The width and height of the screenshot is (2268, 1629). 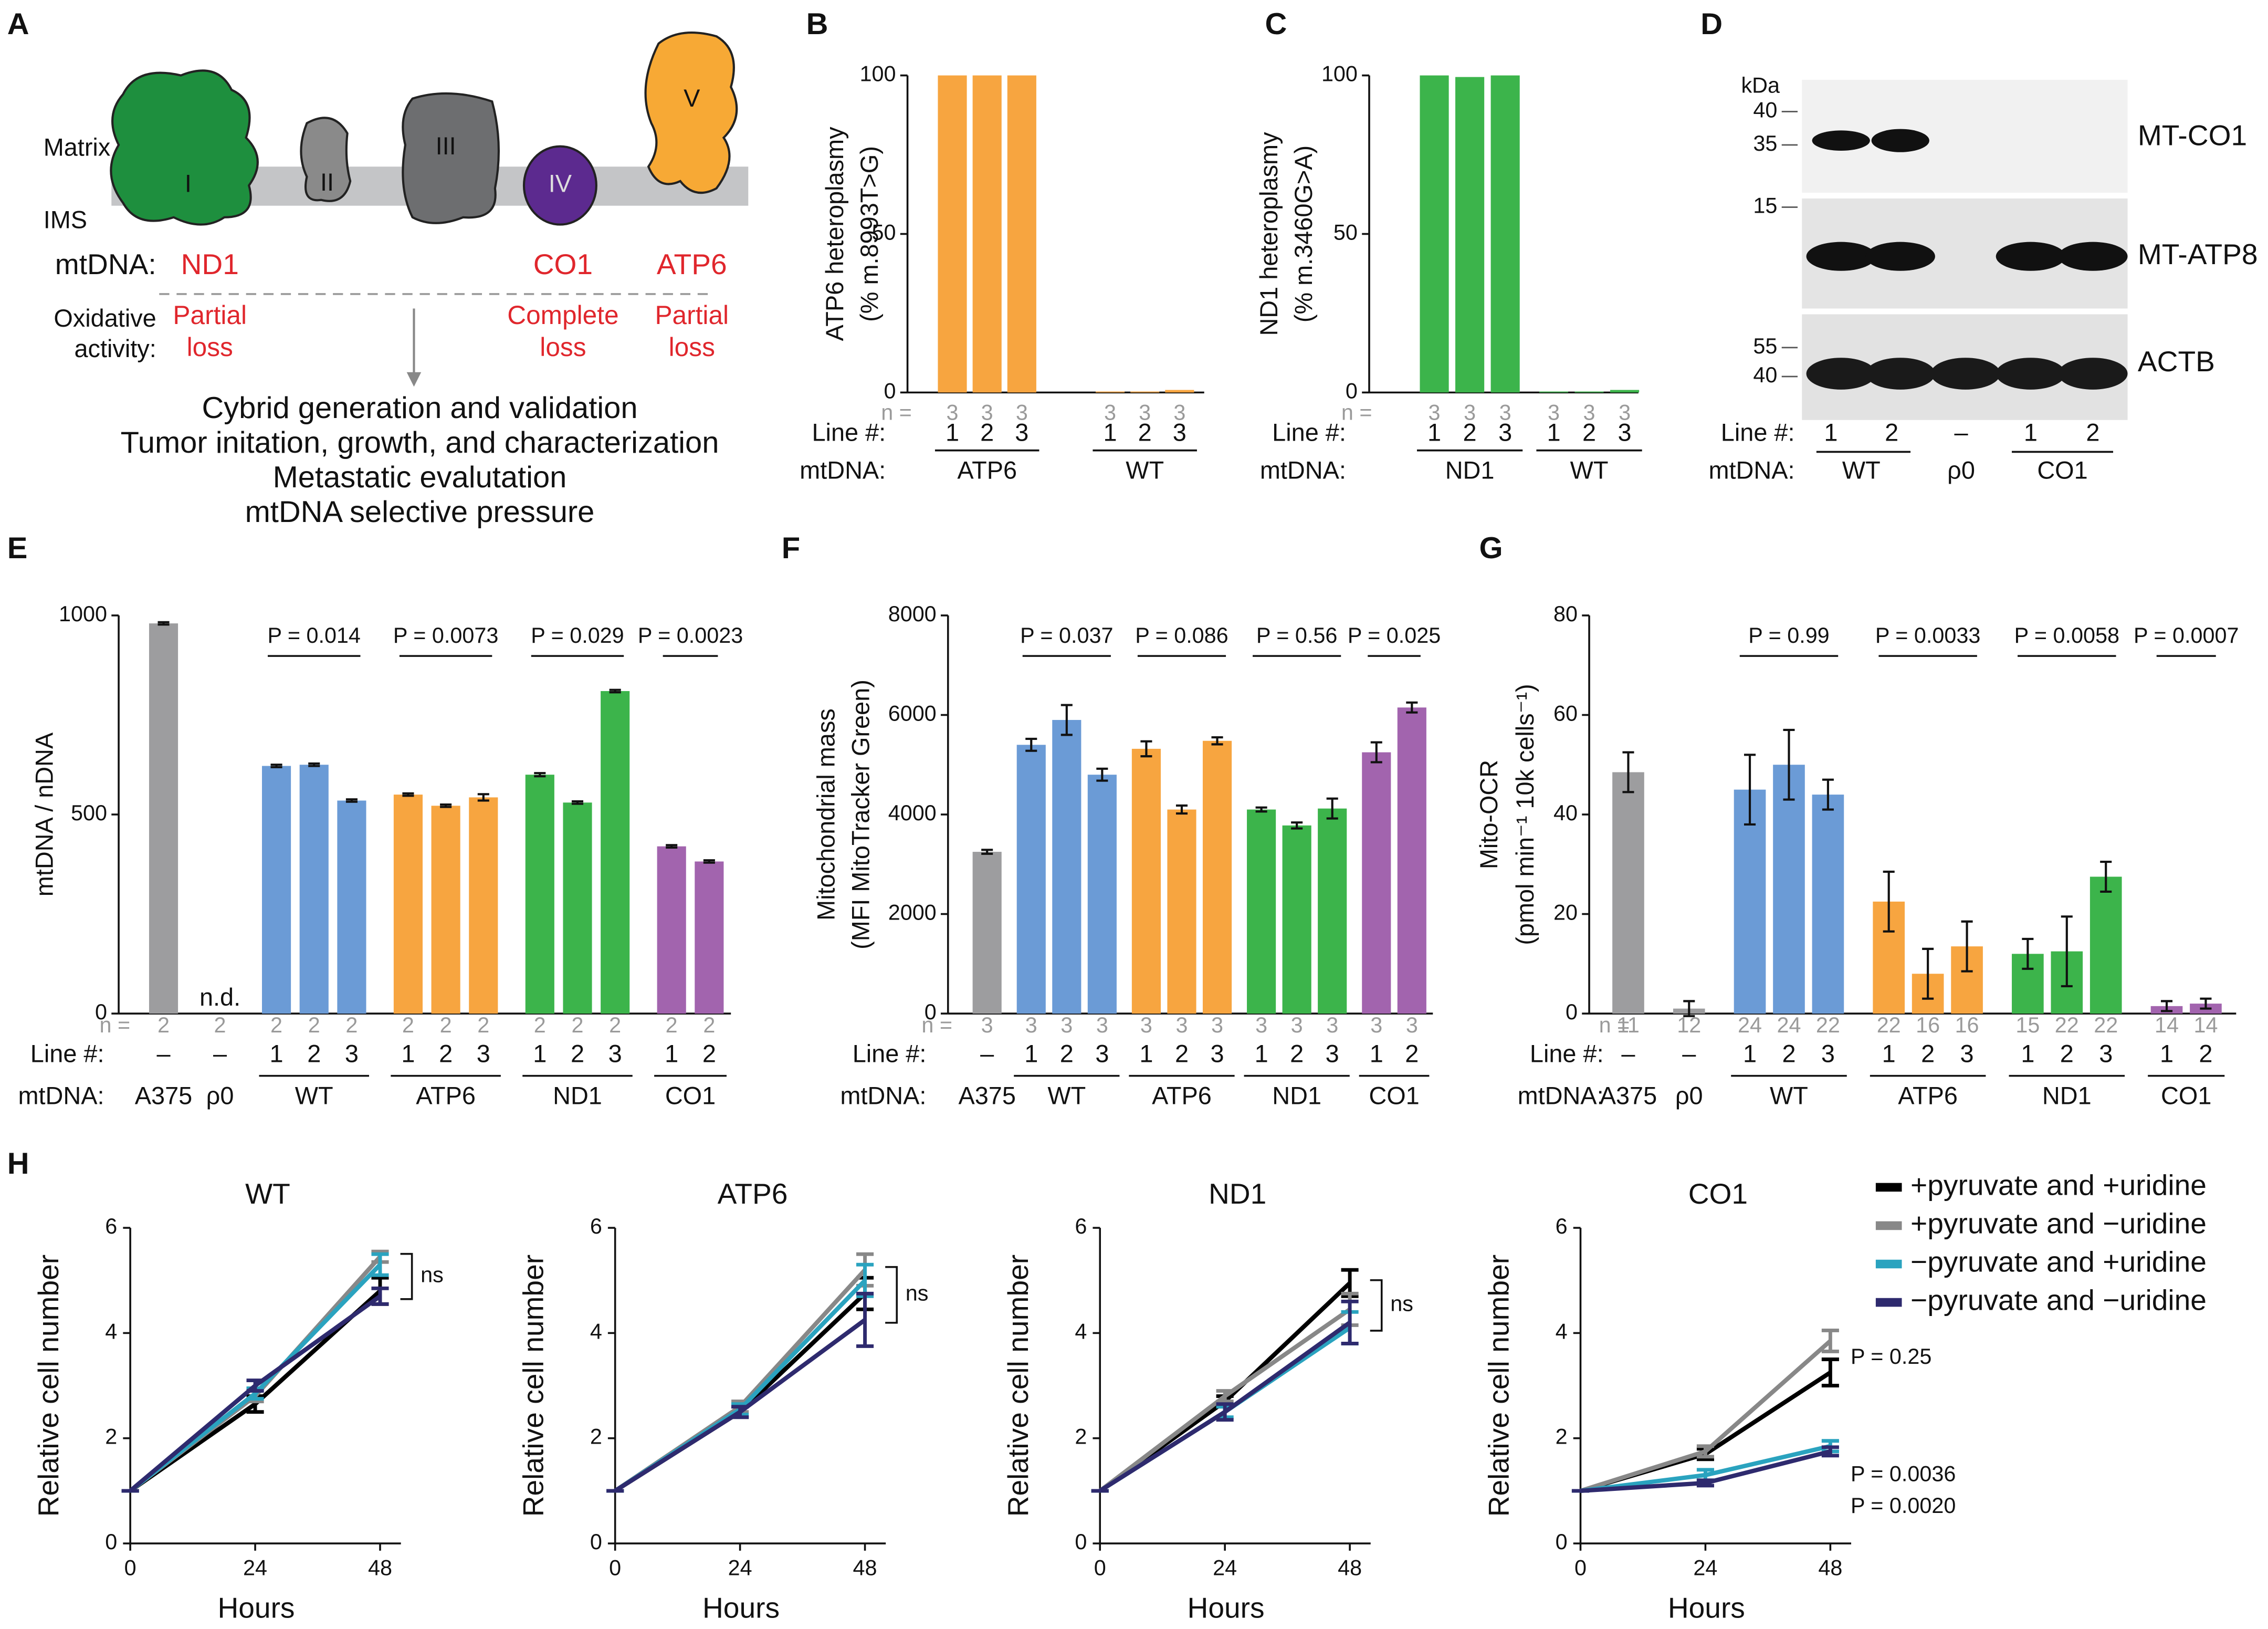 What do you see at coordinates (1928, 1095) in the screenshot?
I see `group-label: ATP6` at bounding box center [1928, 1095].